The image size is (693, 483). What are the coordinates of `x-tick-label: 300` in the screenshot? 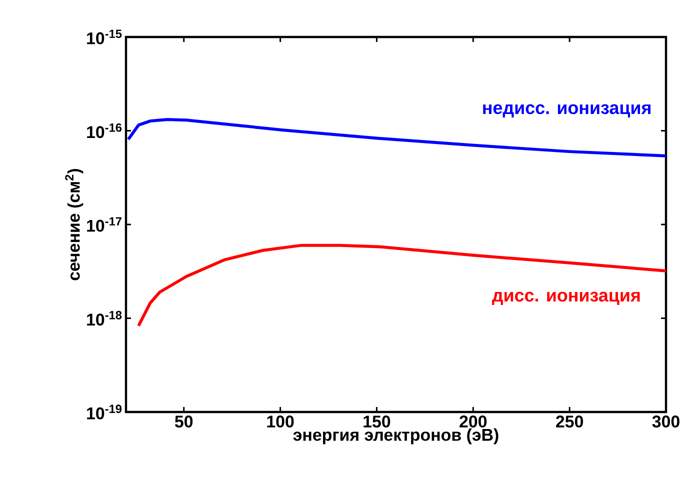 It's located at (666, 422).